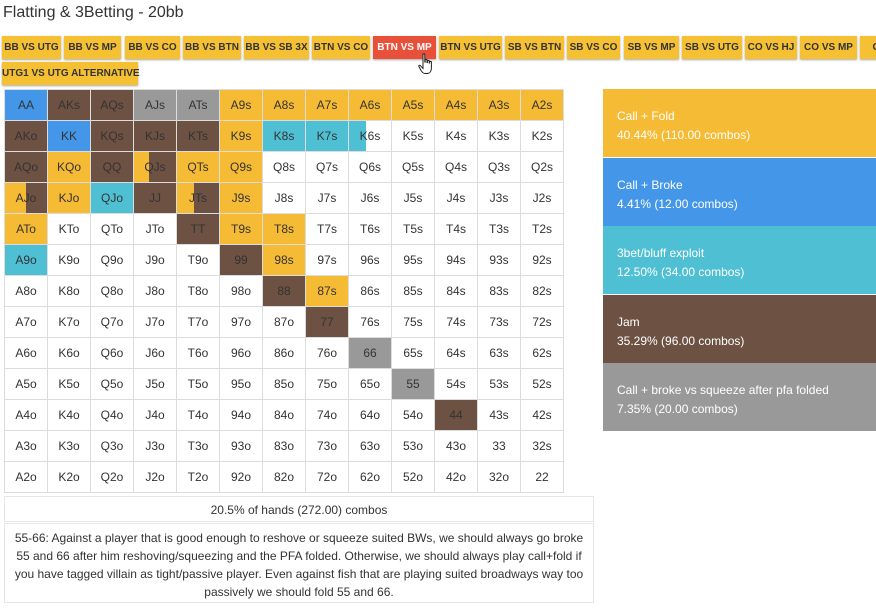  I want to click on tab-btn-vs-mp: BTN VS MP, so click(404, 47).